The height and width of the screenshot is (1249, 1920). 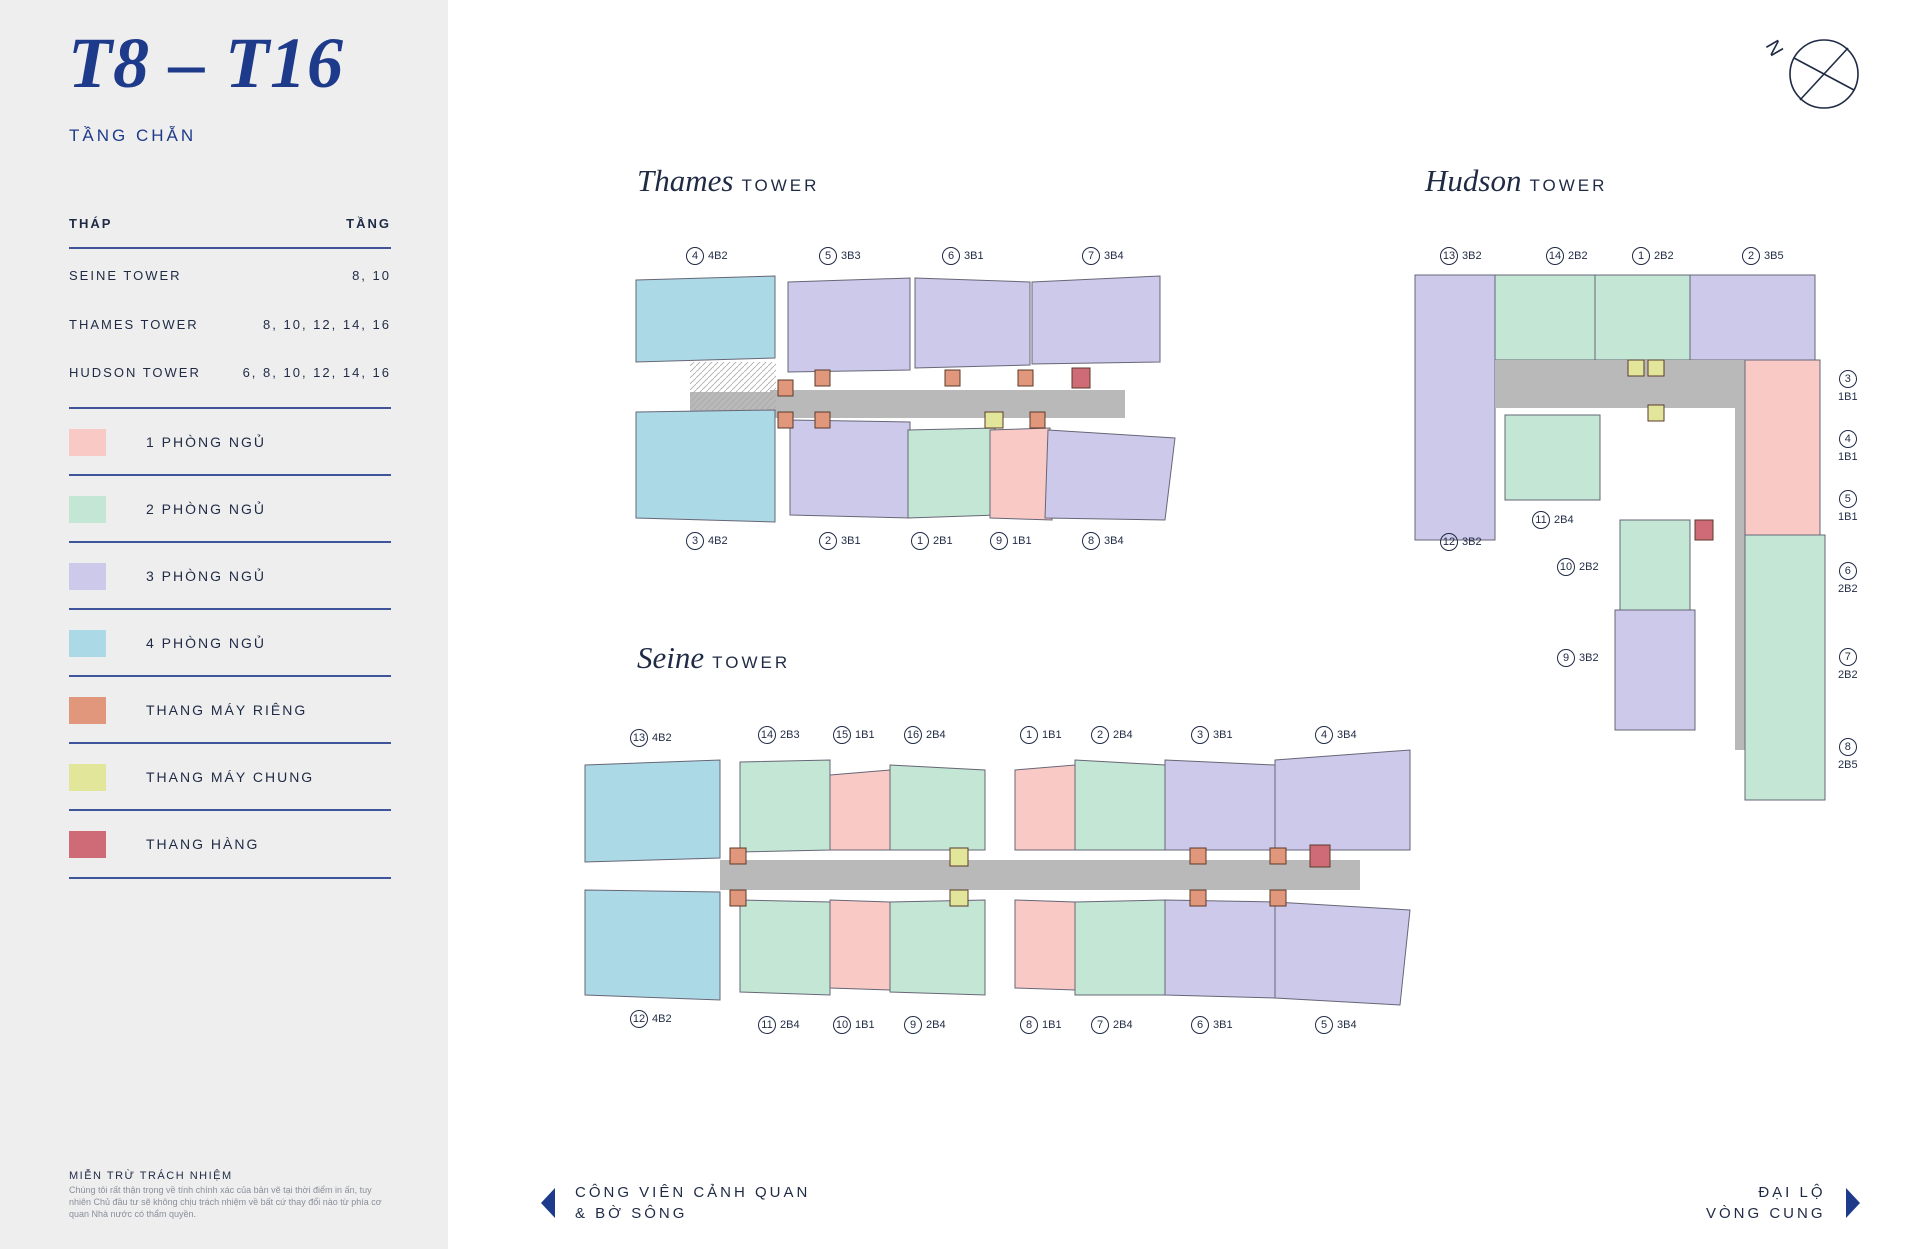 What do you see at coordinates (1212, 735) in the screenshot?
I see `unit-label: 3 3B1` at bounding box center [1212, 735].